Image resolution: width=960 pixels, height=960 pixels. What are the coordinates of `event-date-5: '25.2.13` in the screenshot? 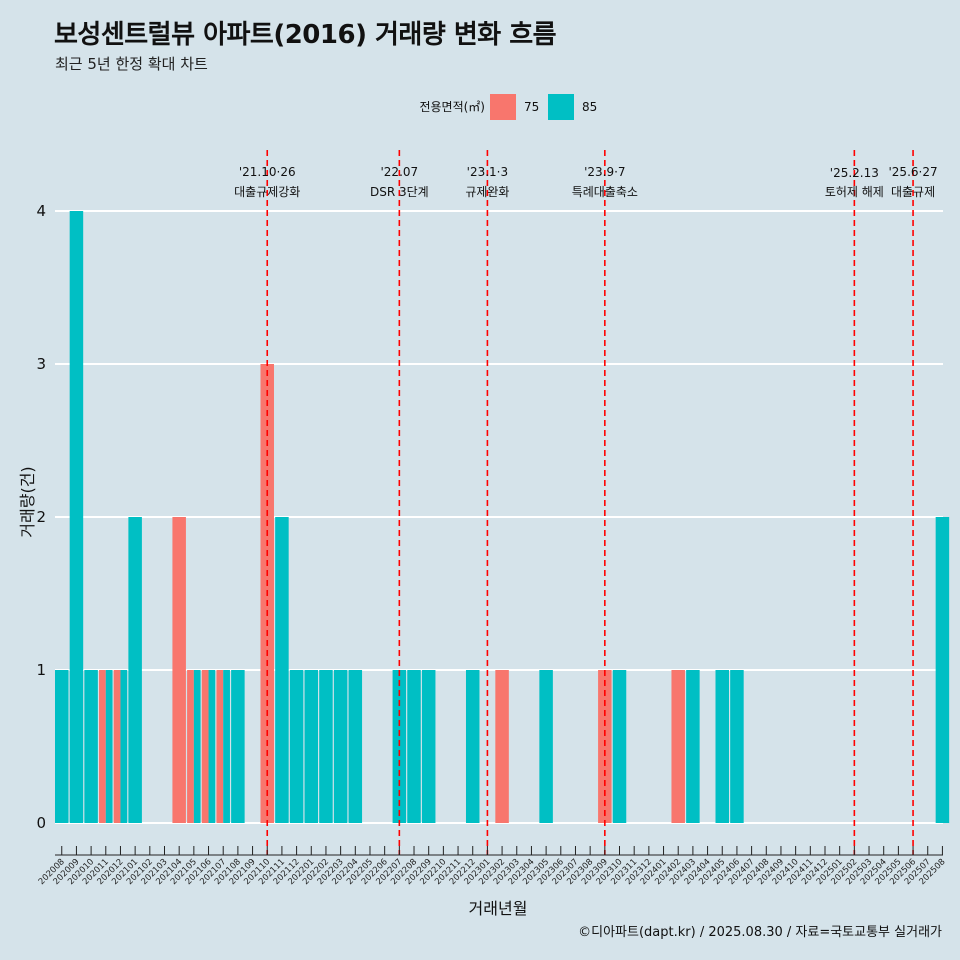 It's located at (854, 173).